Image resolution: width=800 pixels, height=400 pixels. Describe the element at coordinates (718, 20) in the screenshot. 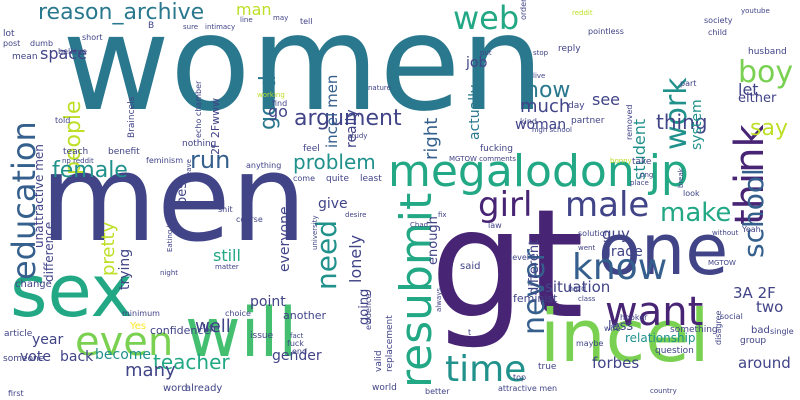

I see `word: society` at that location.